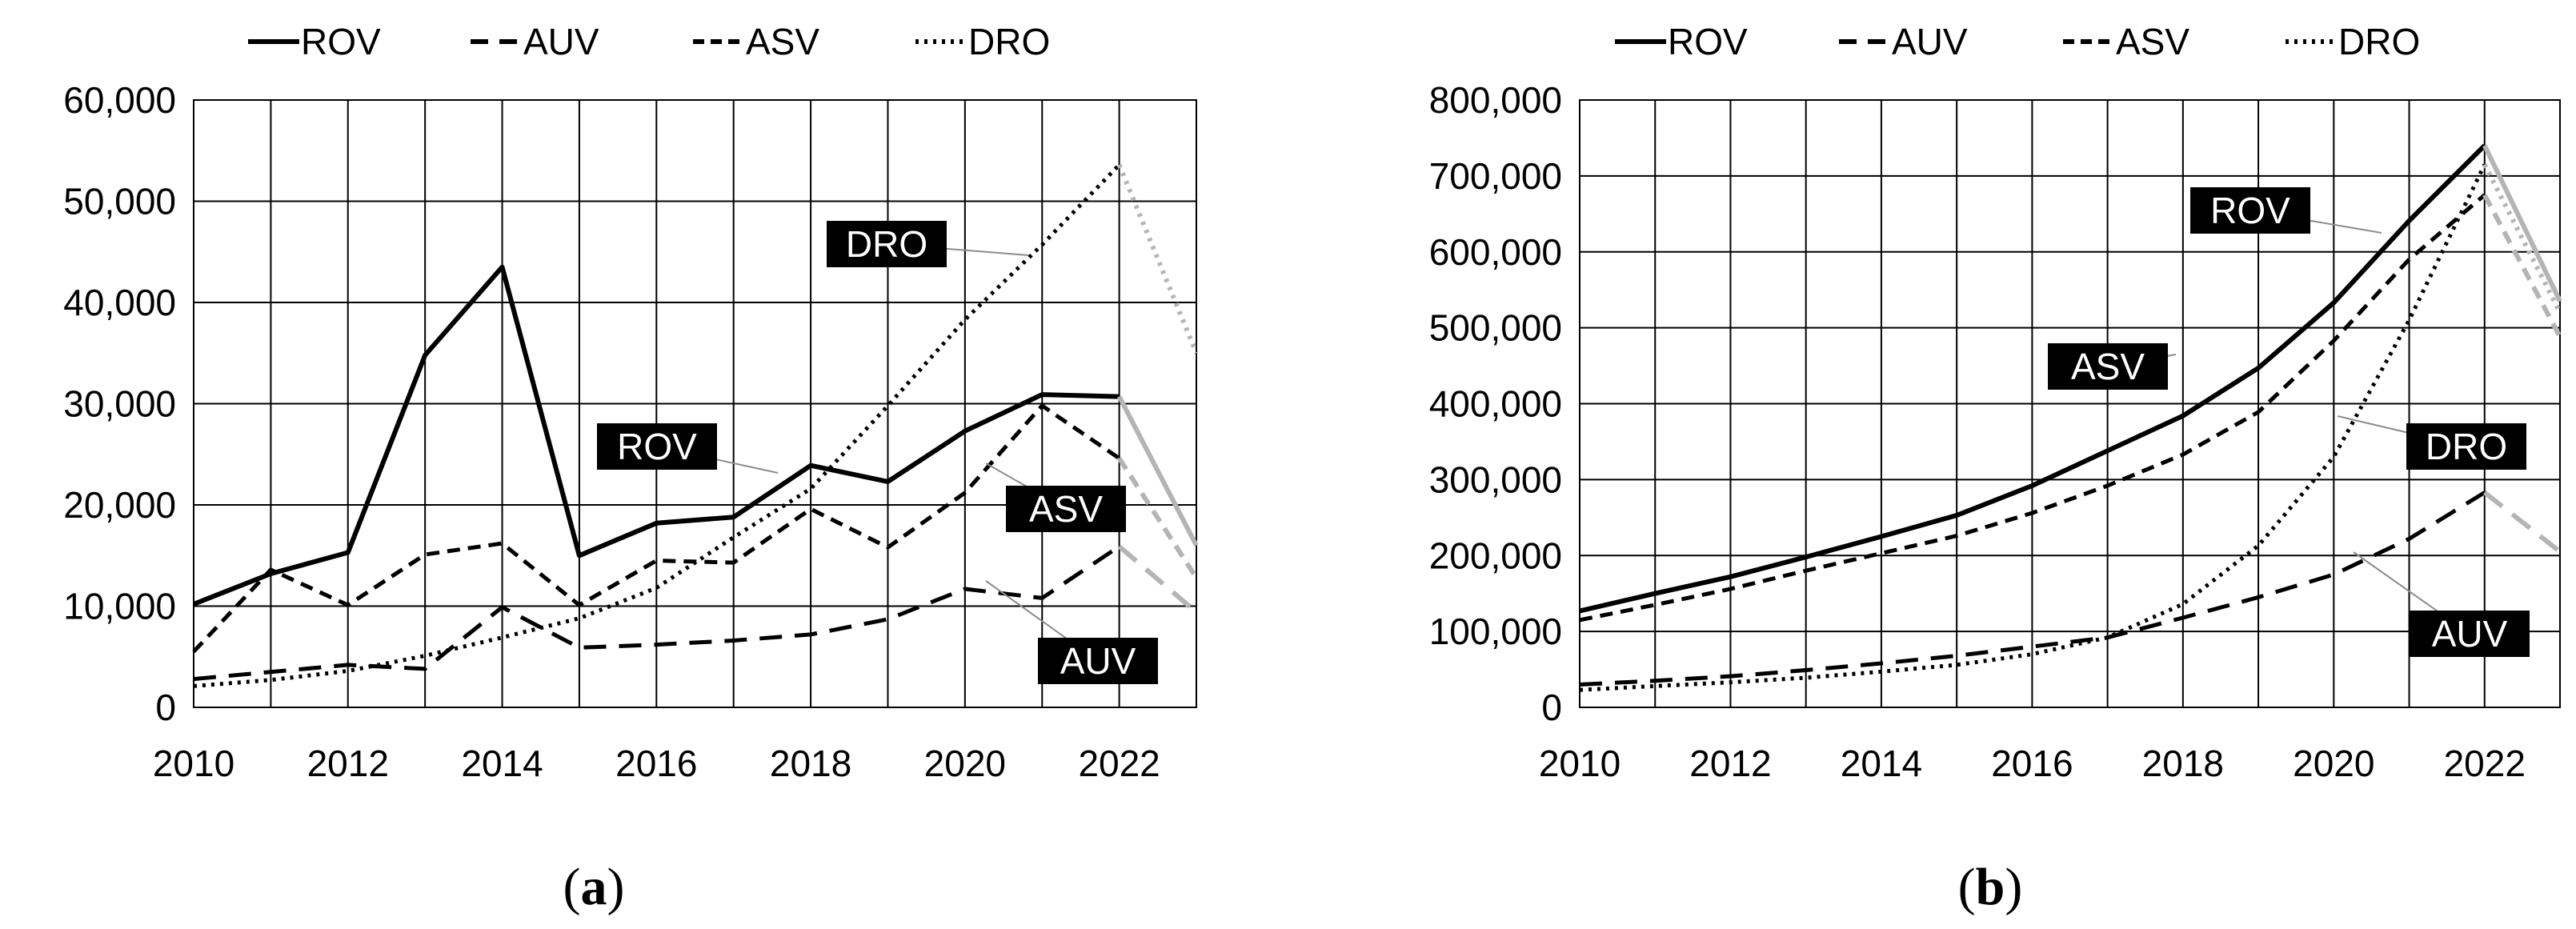 Image resolution: width=2576 pixels, height=929 pixels. I want to click on y-tick-label: 200,000, so click(1495, 556).